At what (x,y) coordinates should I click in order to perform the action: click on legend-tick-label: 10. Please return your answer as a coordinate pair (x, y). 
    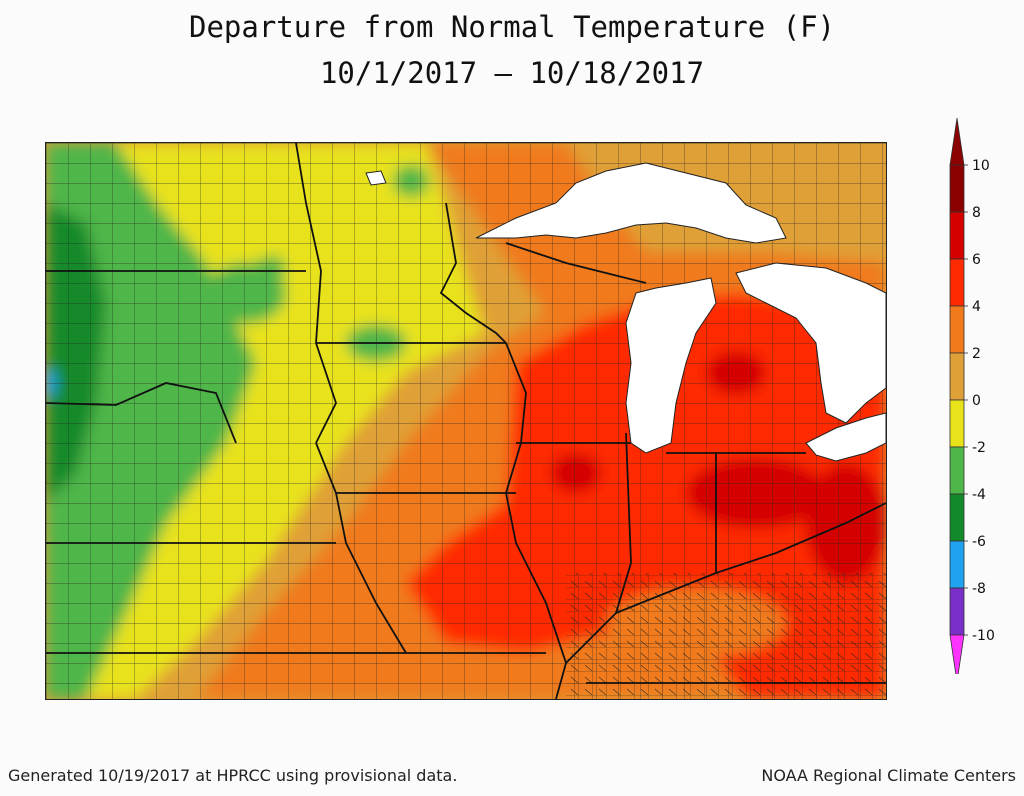
    Looking at the image, I should click on (981, 166).